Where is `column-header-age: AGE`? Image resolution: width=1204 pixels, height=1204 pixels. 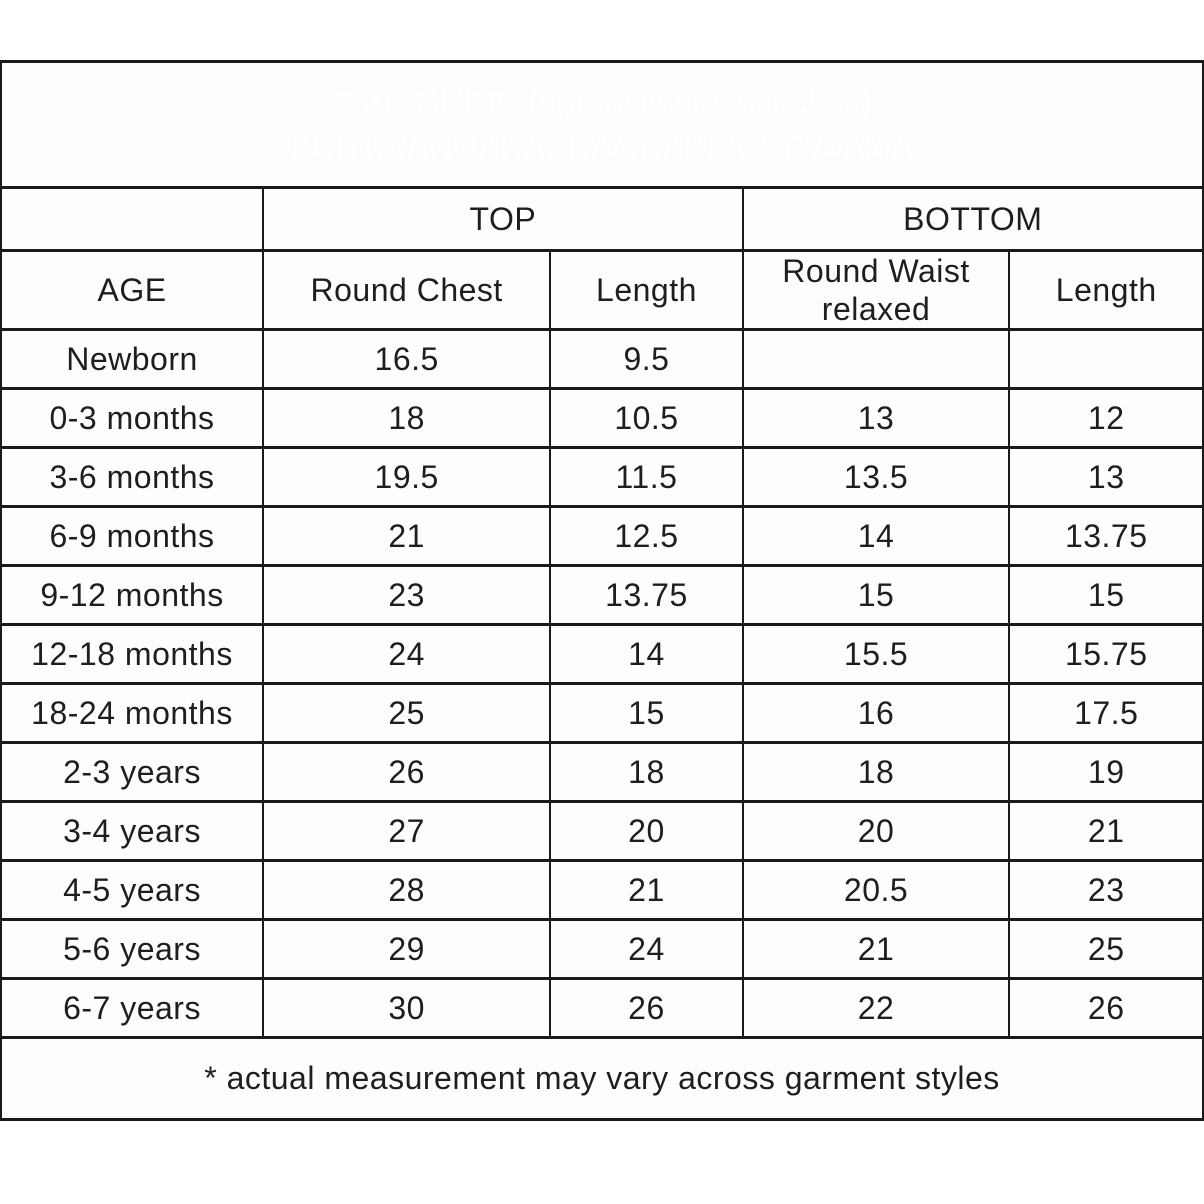 column-header-age: AGE is located at coordinates (132, 290).